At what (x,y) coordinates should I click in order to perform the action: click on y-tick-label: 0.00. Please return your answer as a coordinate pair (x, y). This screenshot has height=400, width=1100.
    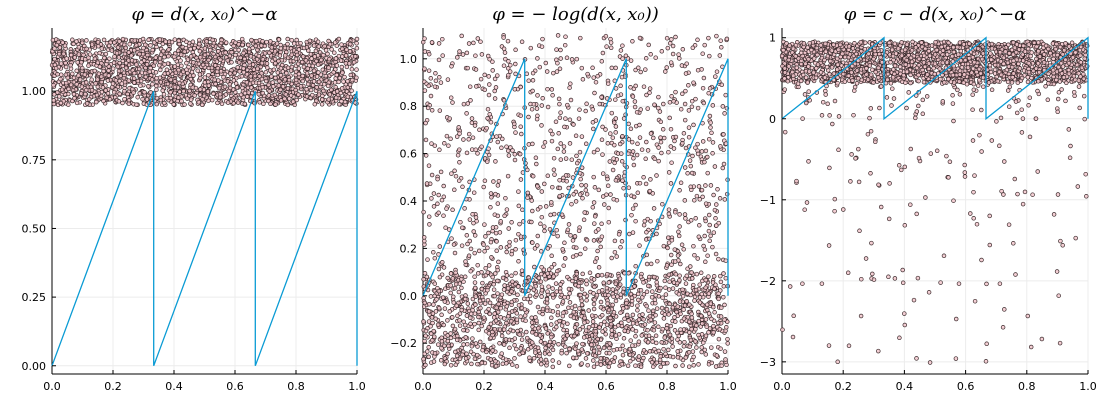
    Looking at the image, I should click on (34, 366).